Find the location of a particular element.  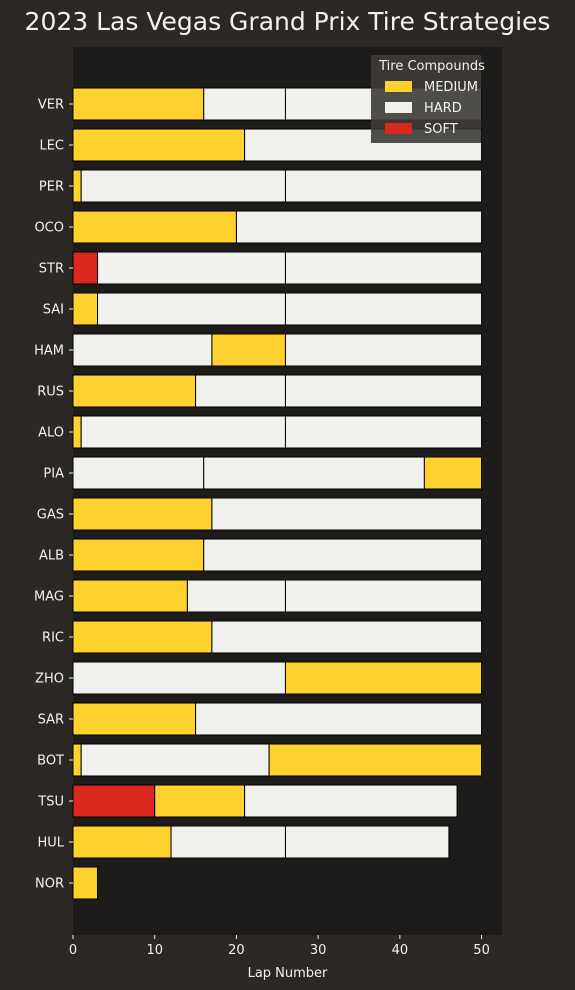

y-tick-label-zho: ZHO is located at coordinates (49, 679).